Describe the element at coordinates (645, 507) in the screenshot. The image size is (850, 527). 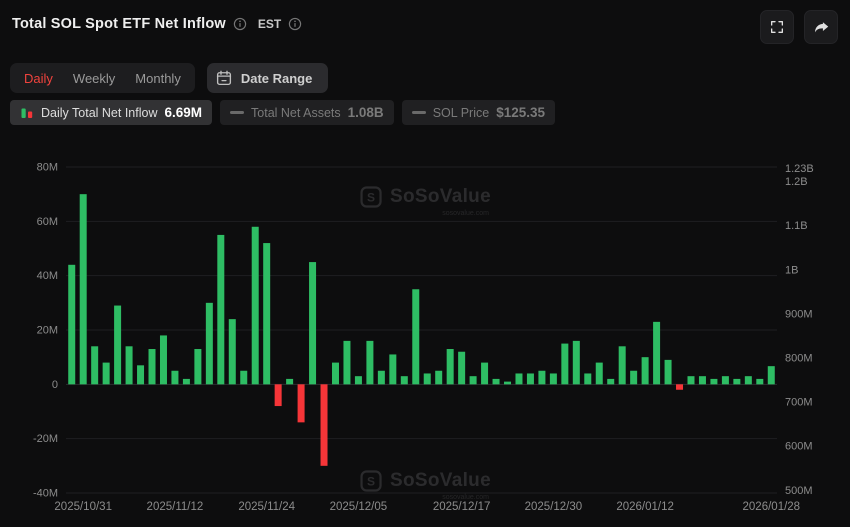
I see `svg-text: 2026/01/12` at that location.